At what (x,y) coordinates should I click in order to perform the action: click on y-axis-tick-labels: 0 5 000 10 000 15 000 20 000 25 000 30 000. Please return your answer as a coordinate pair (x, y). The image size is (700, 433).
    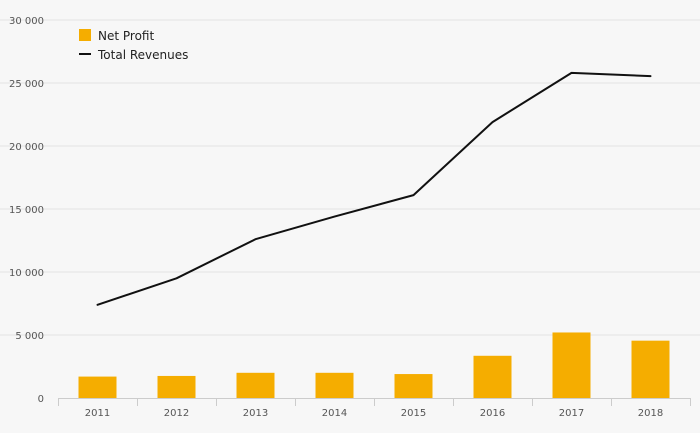
    Looking at the image, I should click on (26, 210).